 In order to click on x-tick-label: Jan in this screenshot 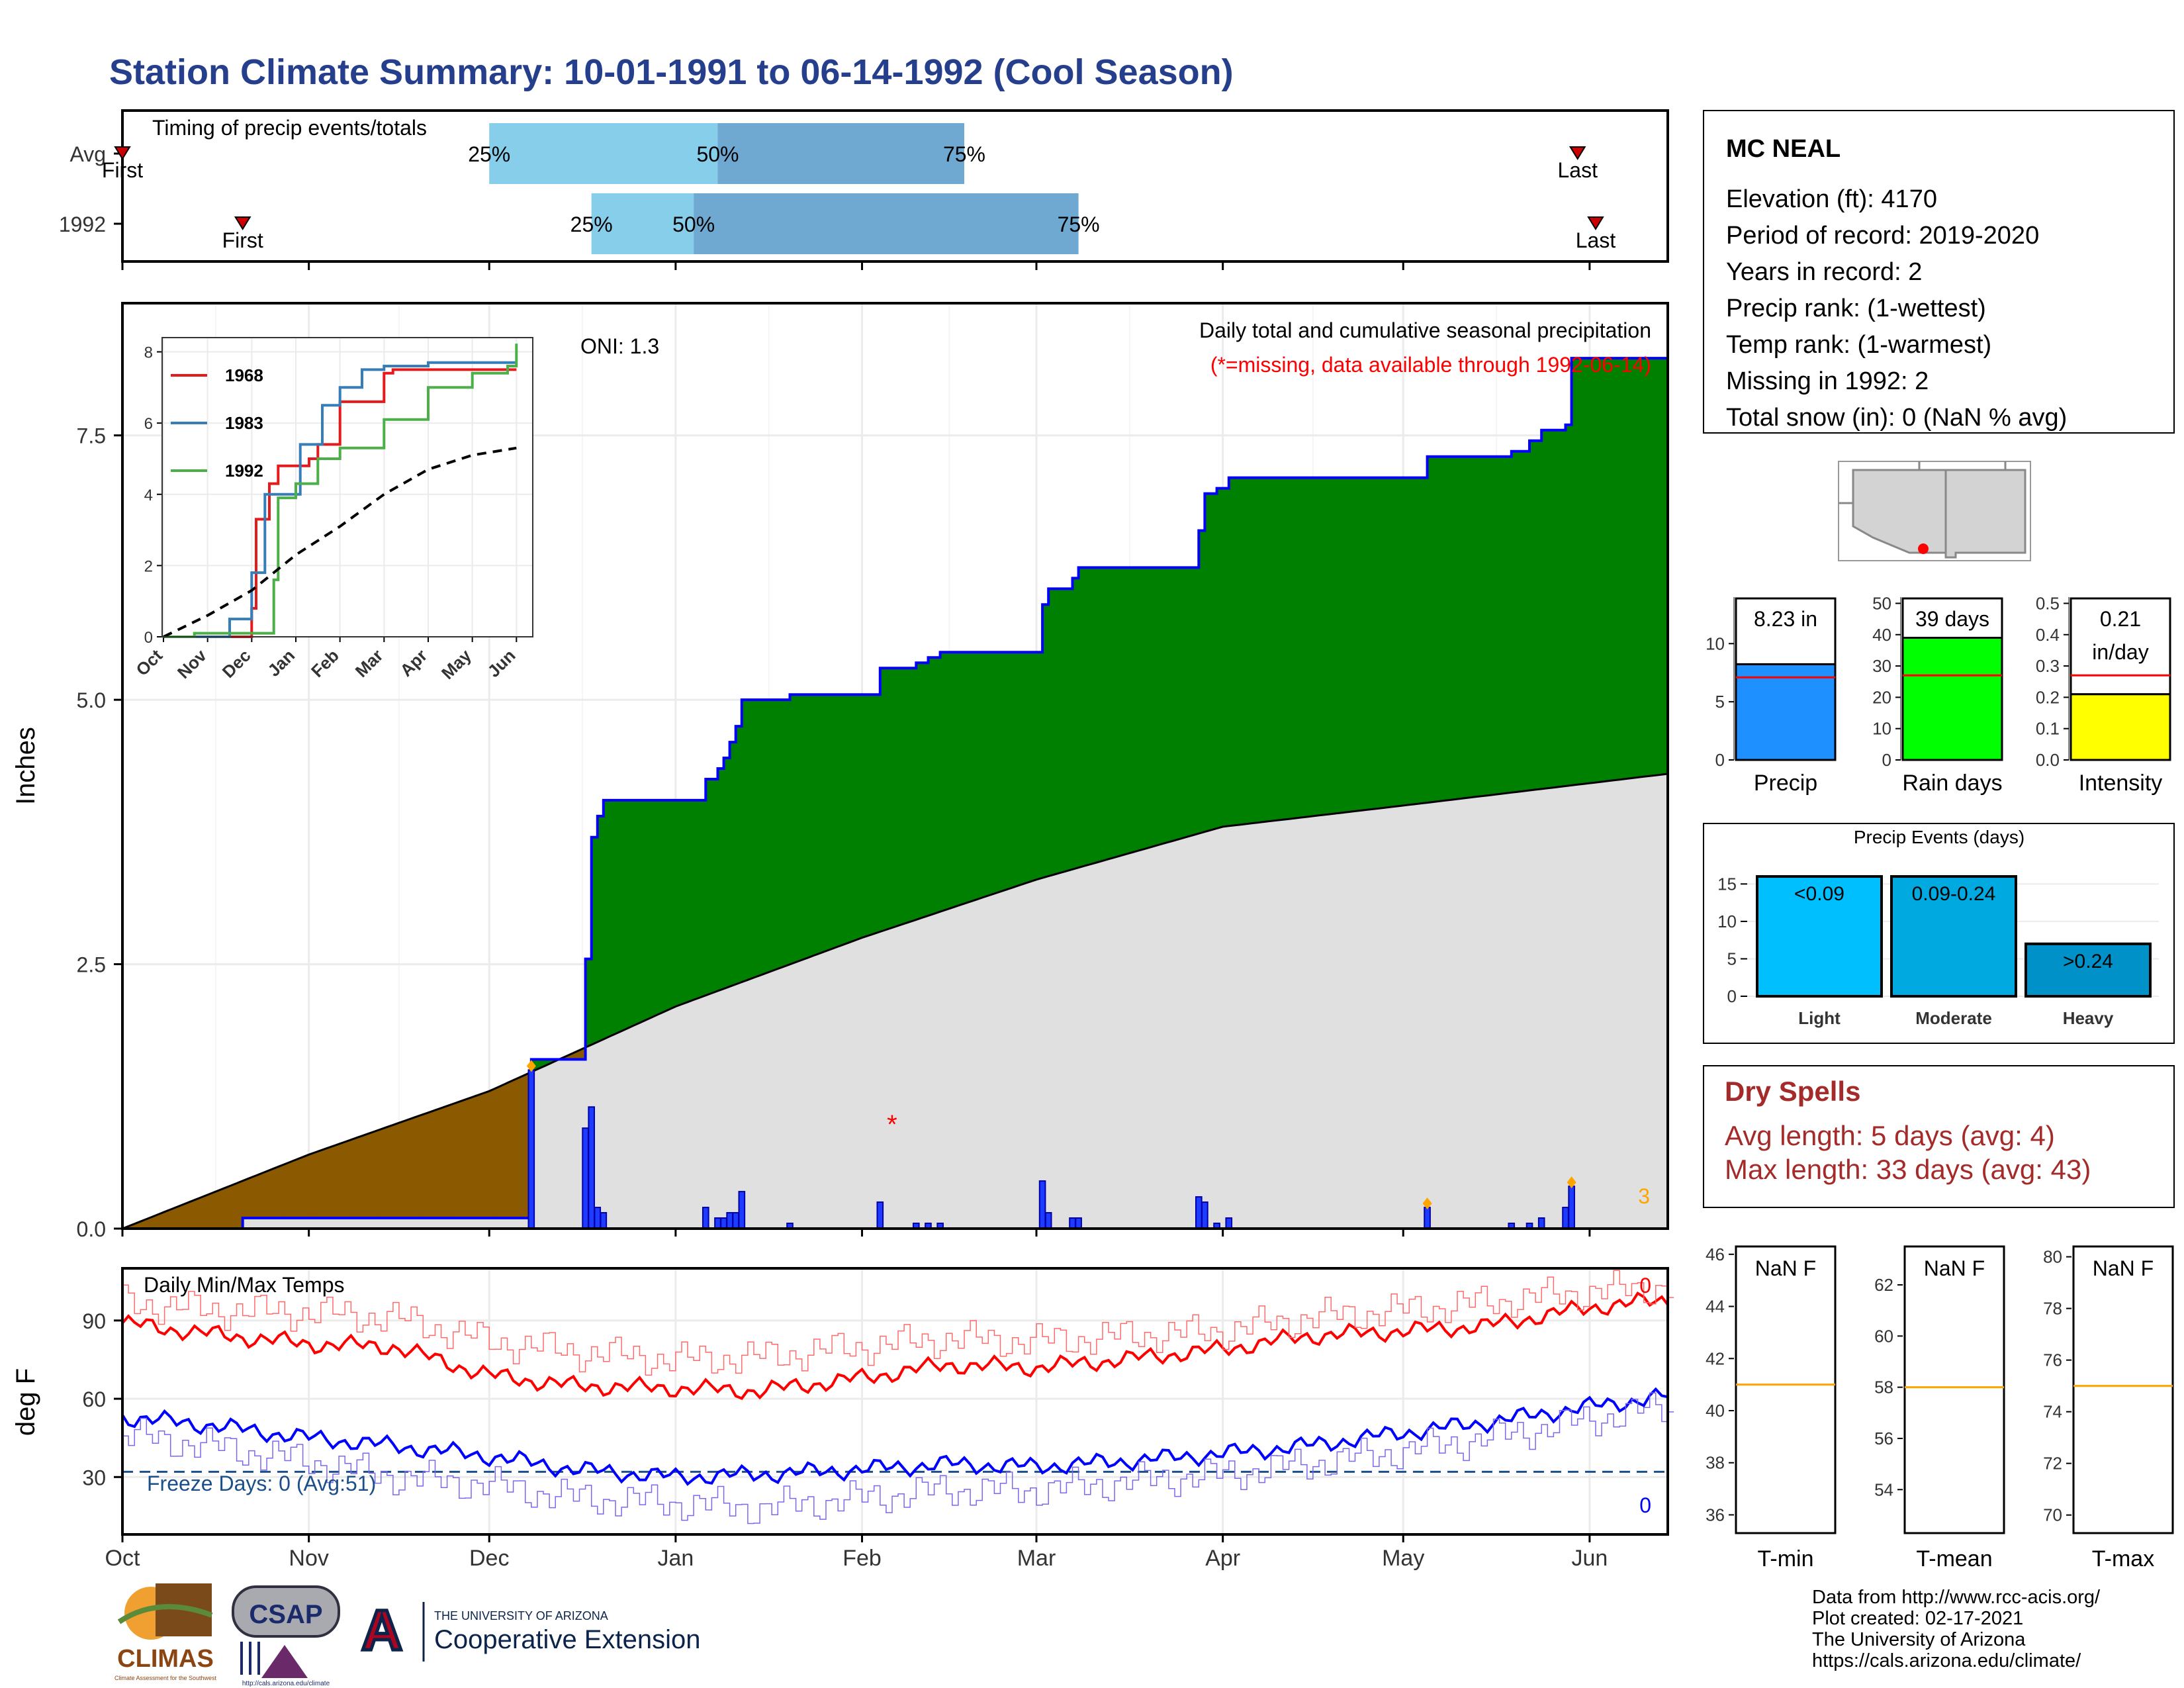, I will do `click(675, 1558)`.